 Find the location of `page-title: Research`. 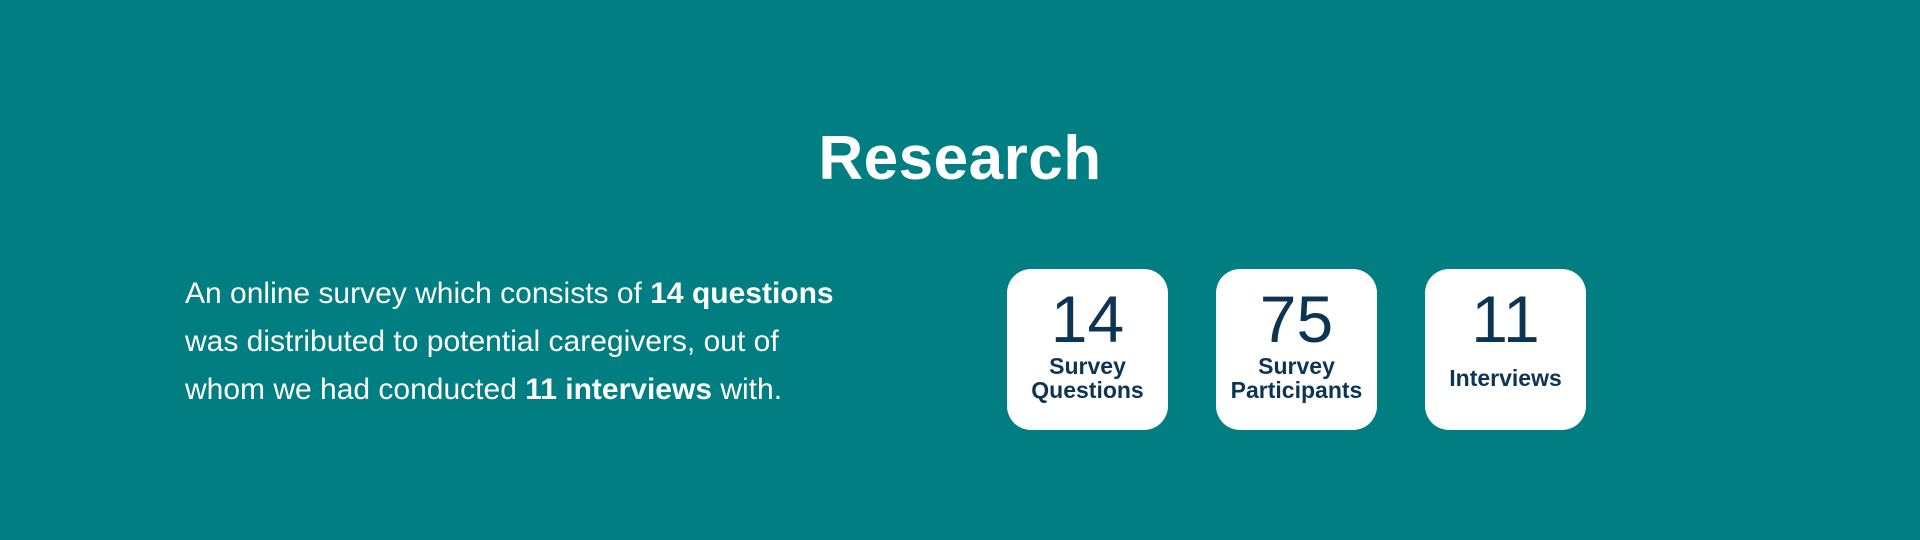

page-title: Research is located at coordinates (960, 158).